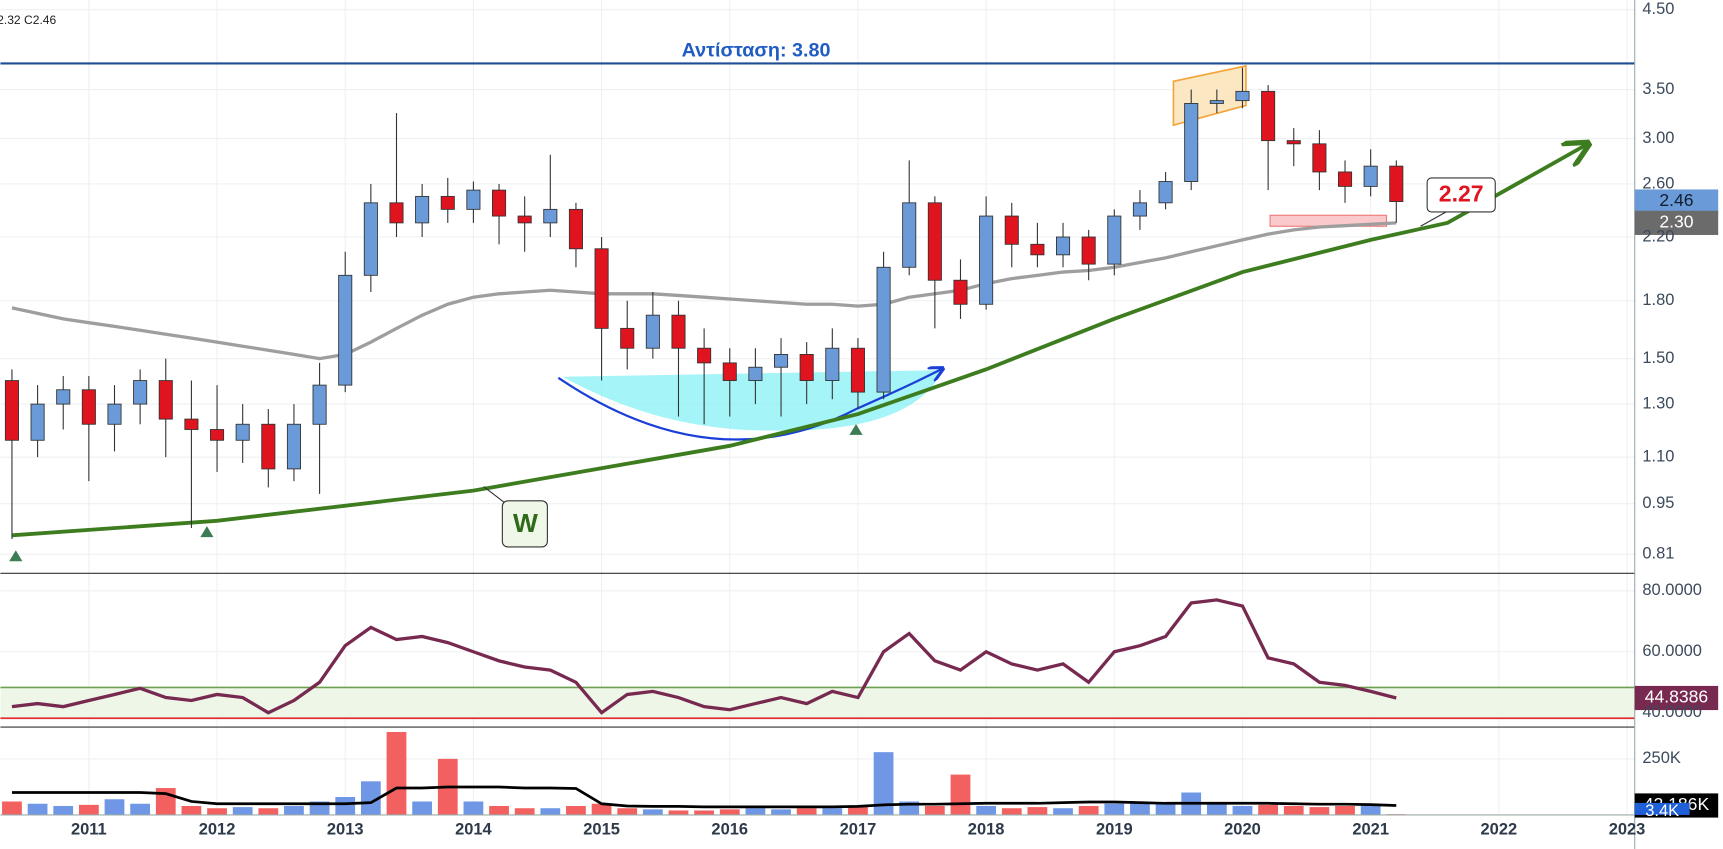  Describe the element at coordinates (1658, 236) in the screenshot. I see `y-tick-label: 2.20` at that location.